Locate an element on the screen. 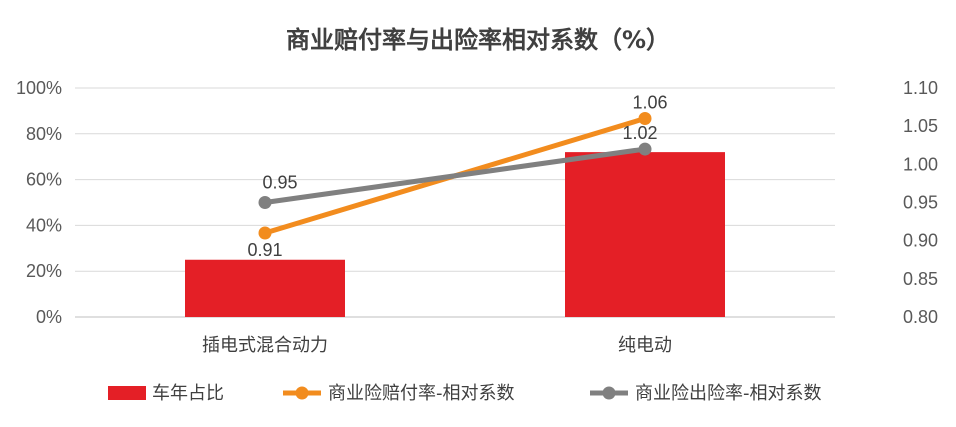 Image resolution: width=956 pixels, height=427 pixels. right-axis: 0.80 0.85 0.90 0.95 1.00 1.05 1.10 is located at coordinates (920, 202).